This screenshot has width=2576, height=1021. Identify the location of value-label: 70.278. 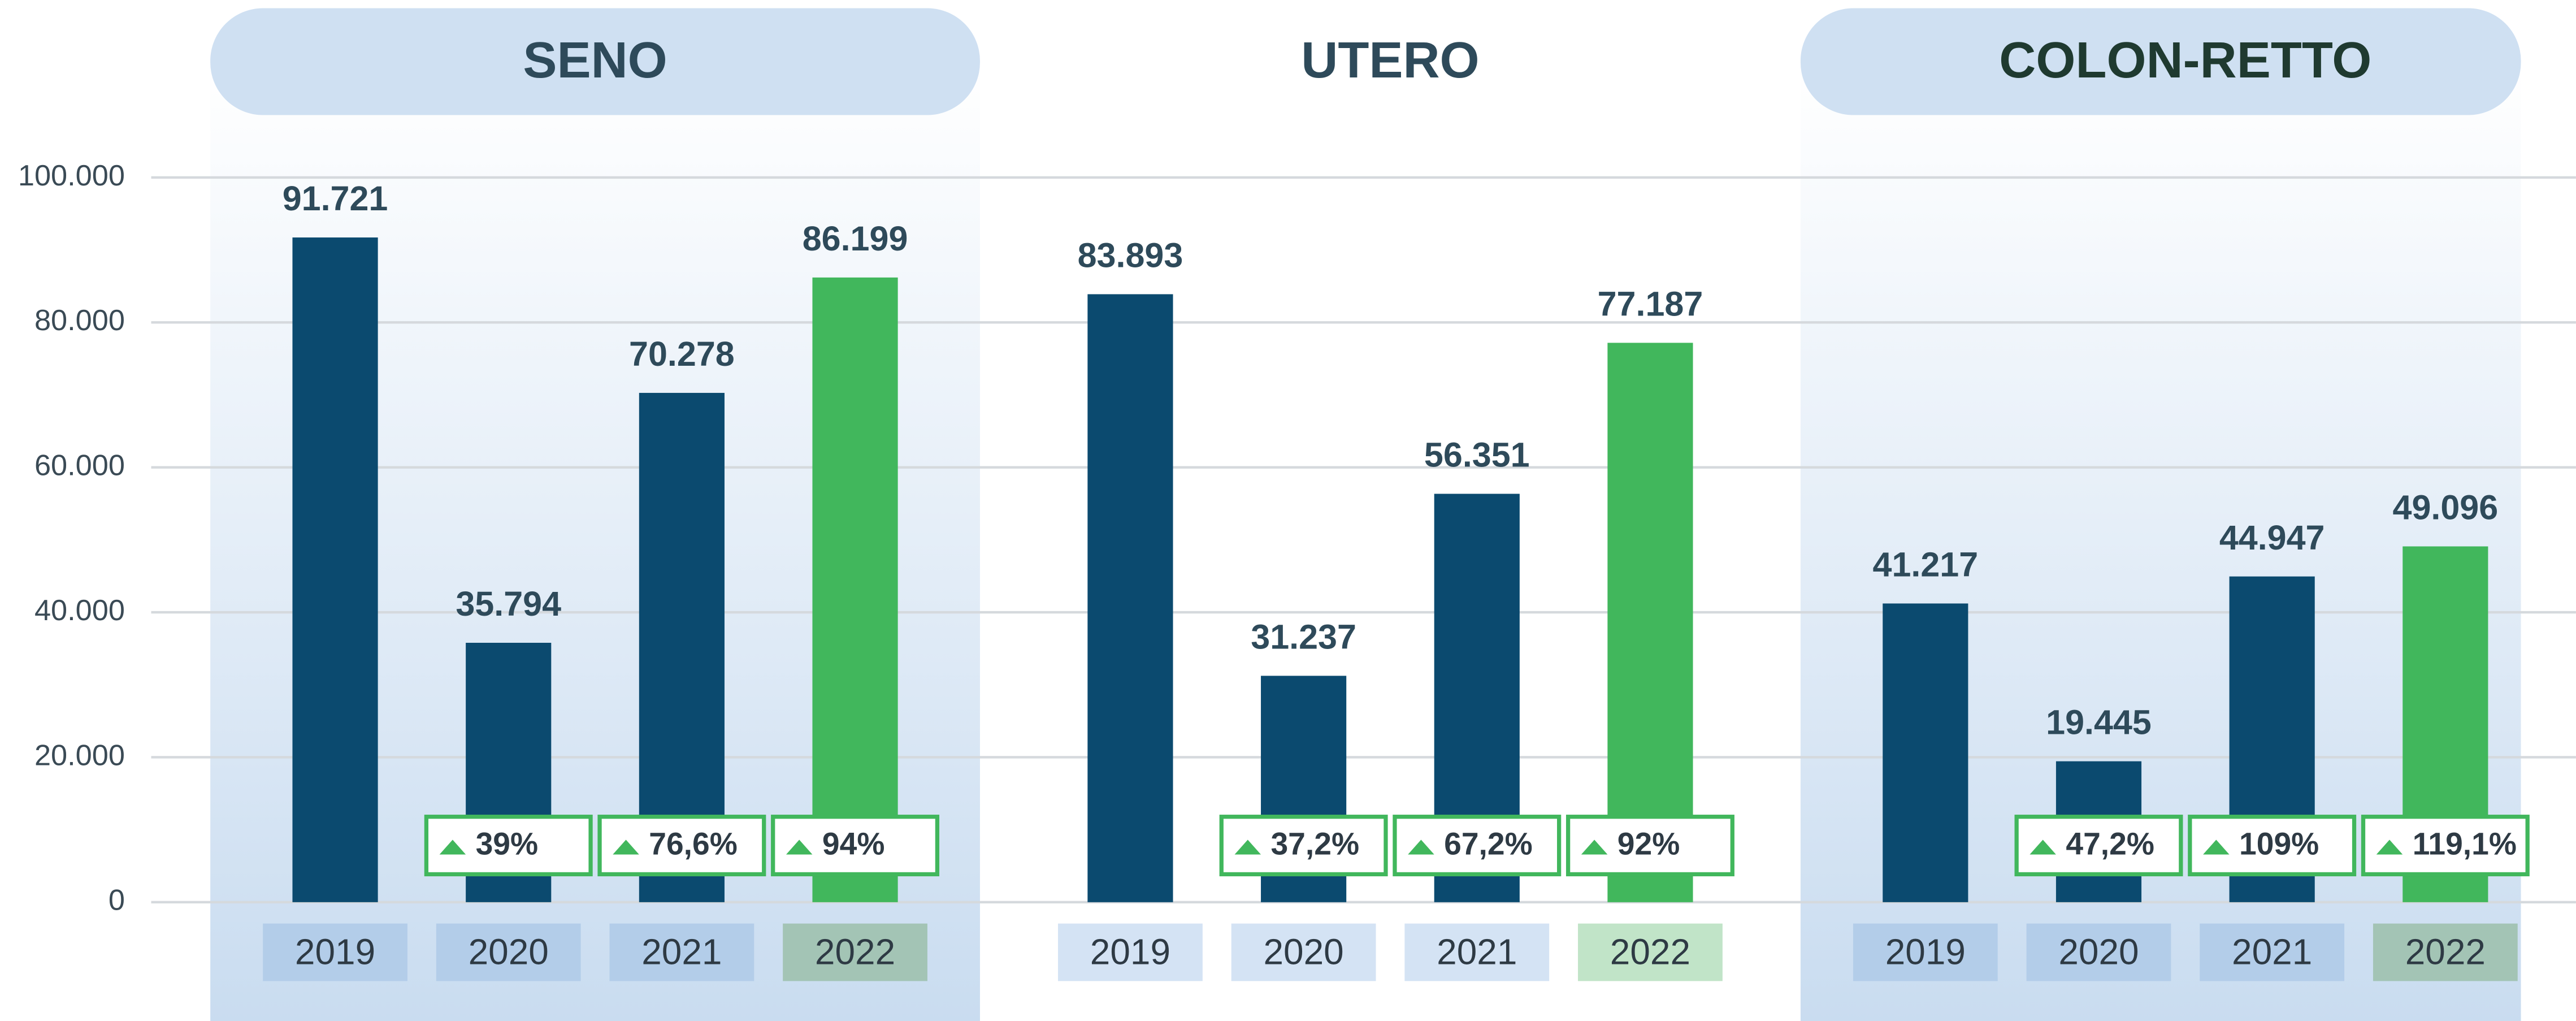
(682, 354).